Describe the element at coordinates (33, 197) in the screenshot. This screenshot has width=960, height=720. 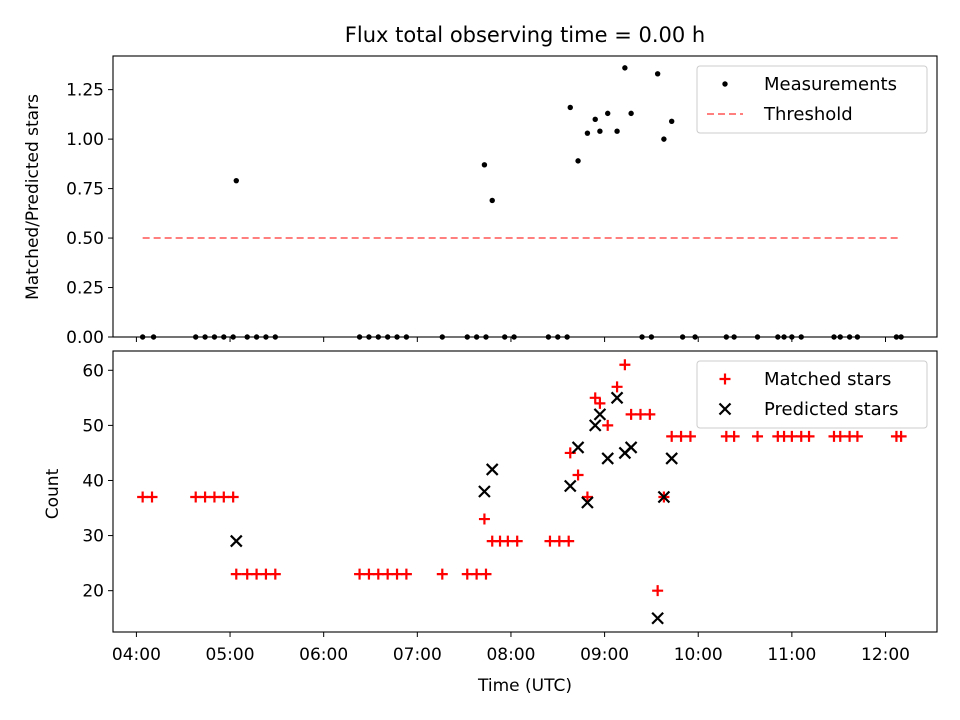
I see `top-y-axis-label: Matched/Predicted stars` at that location.